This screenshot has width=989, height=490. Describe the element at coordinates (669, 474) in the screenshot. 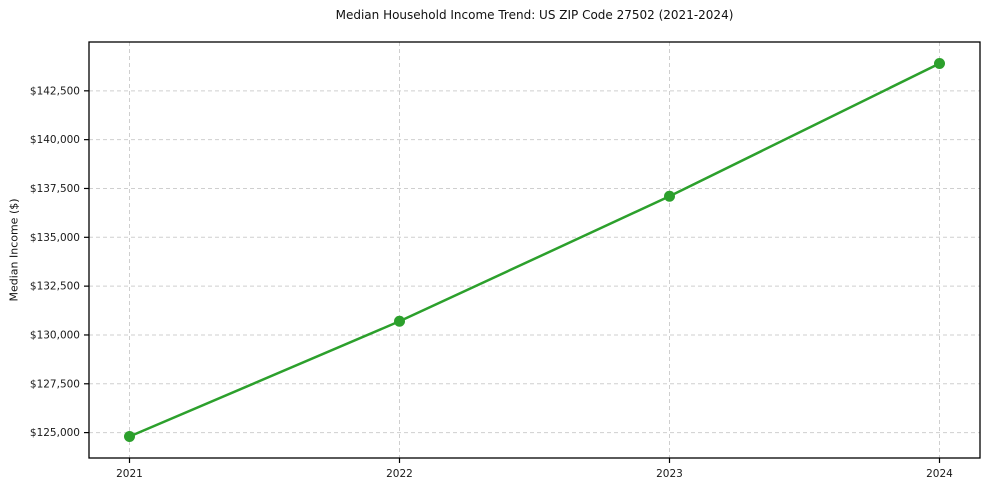

I see `x-tick-label: 2023` at that location.